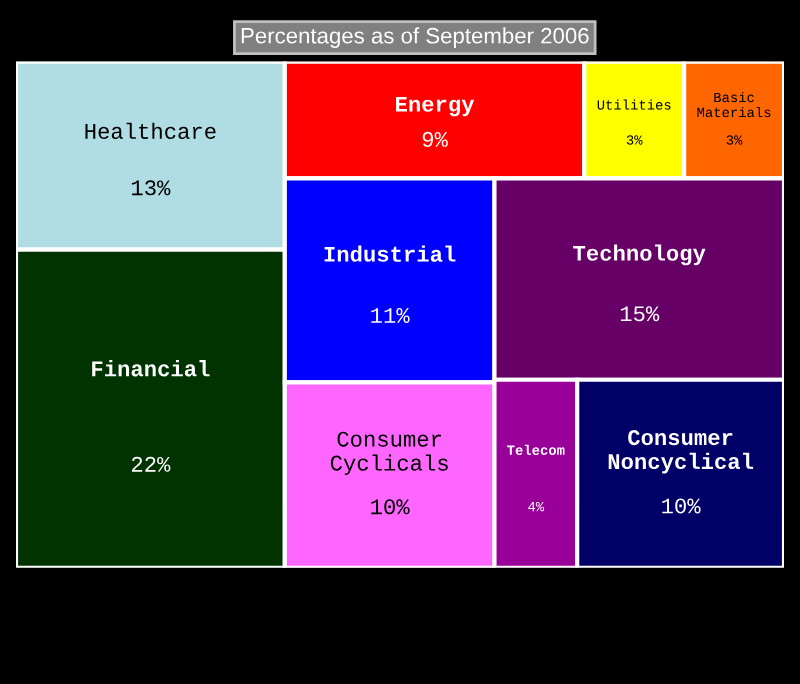 The height and width of the screenshot is (684, 800). Describe the element at coordinates (681, 452) in the screenshot. I see `category-label: Consumer Noncyclical` at that location.